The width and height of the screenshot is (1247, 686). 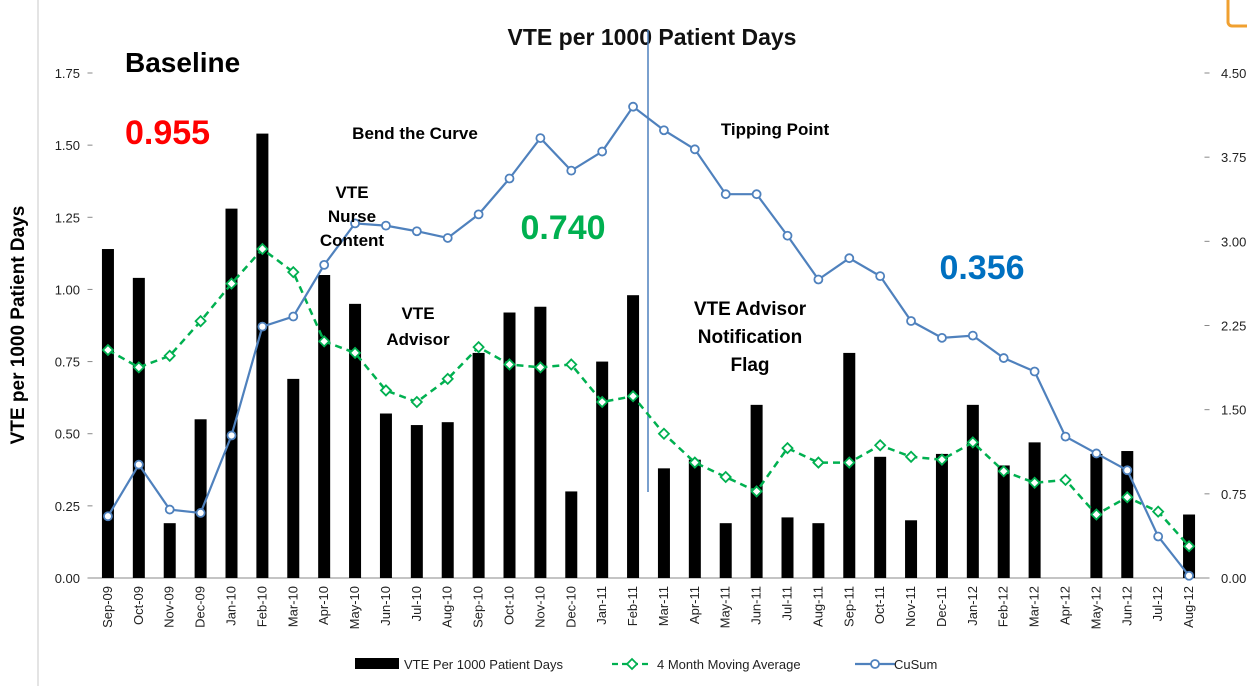 I want to click on x-tick-label: Mar-12, so click(x=1034, y=606).